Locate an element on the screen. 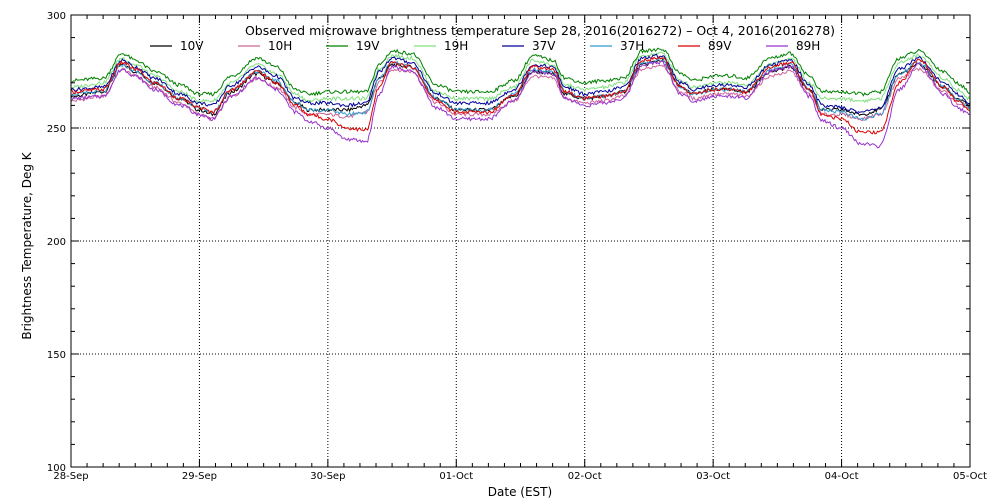 The height and width of the screenshot is (500, 1000). legend: 10V 10H 19V 19H 37V 37H 89V 89H is located at coordinates (485, 46).